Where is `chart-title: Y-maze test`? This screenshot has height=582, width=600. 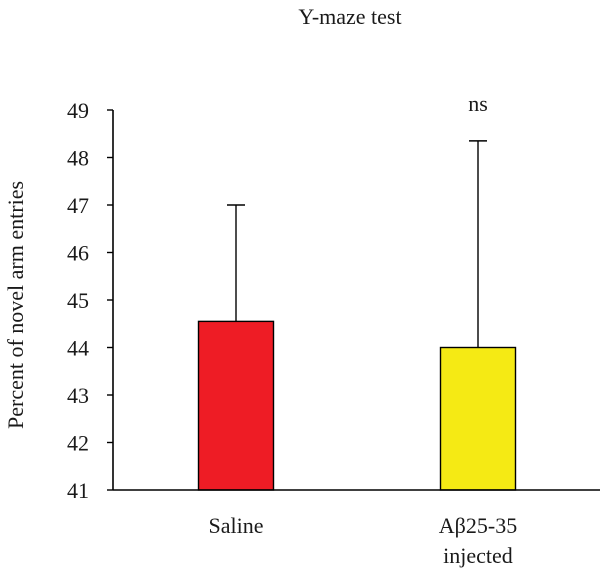 chart-title: Y-maze test is located at coordinates (349, 16).